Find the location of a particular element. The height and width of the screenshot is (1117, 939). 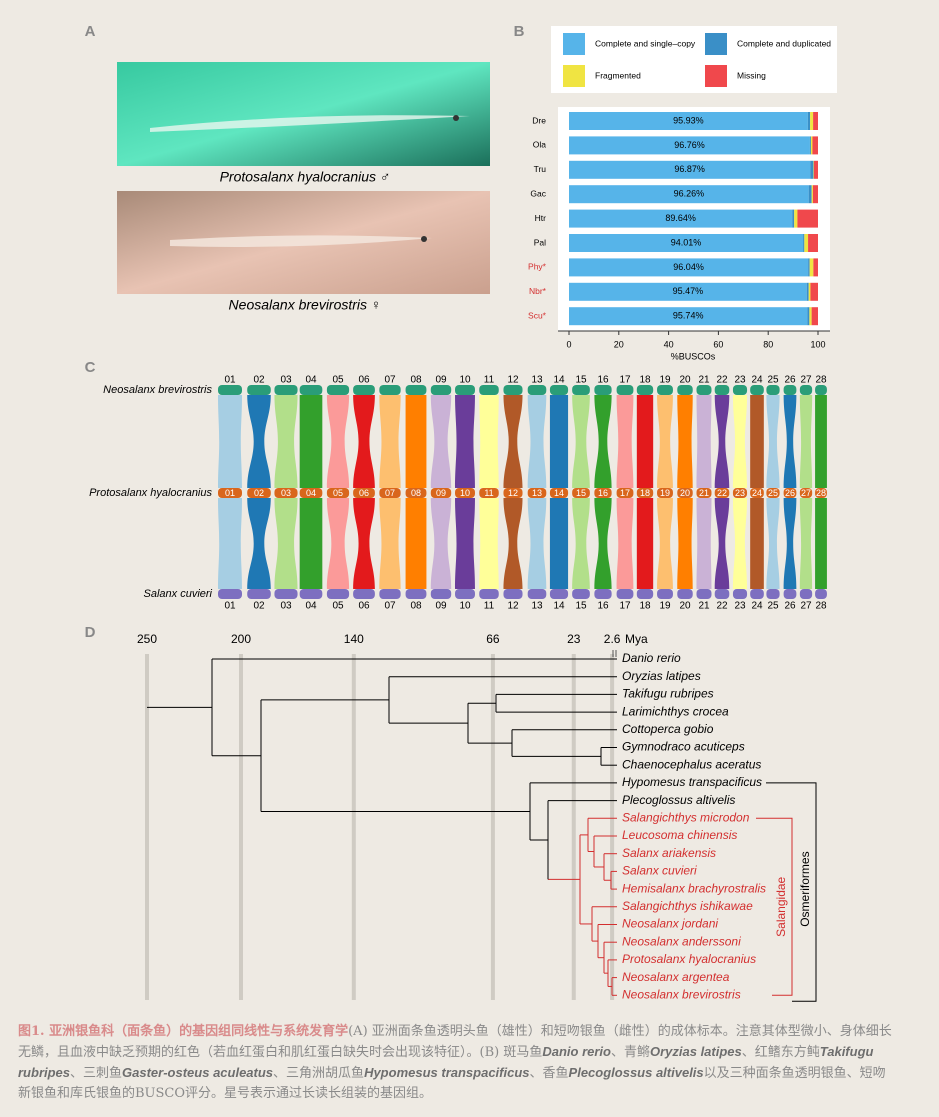

x-tick-label: 80 is located at coordinates (768, 344).